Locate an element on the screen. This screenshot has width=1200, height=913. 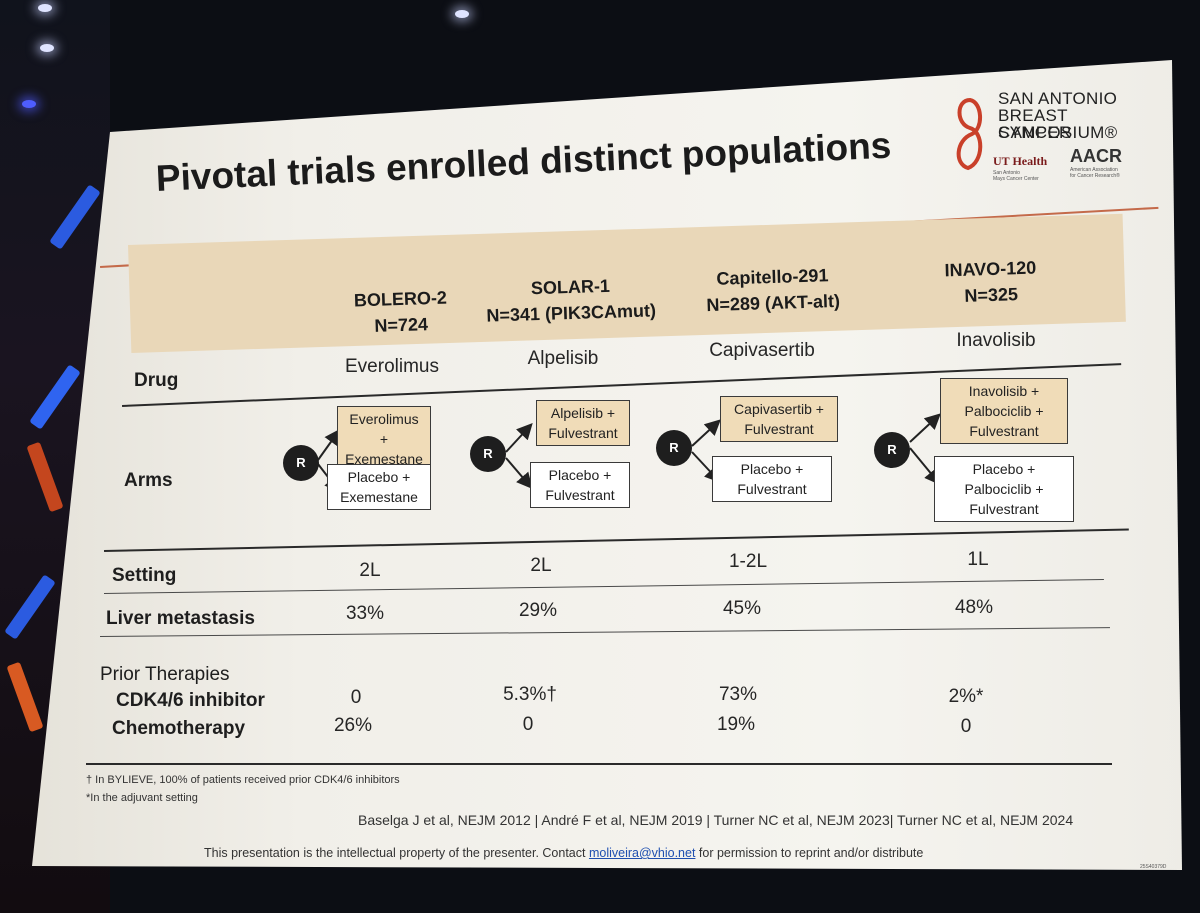
arm-line: Alpelisib + is located at coordinates (583, 413).